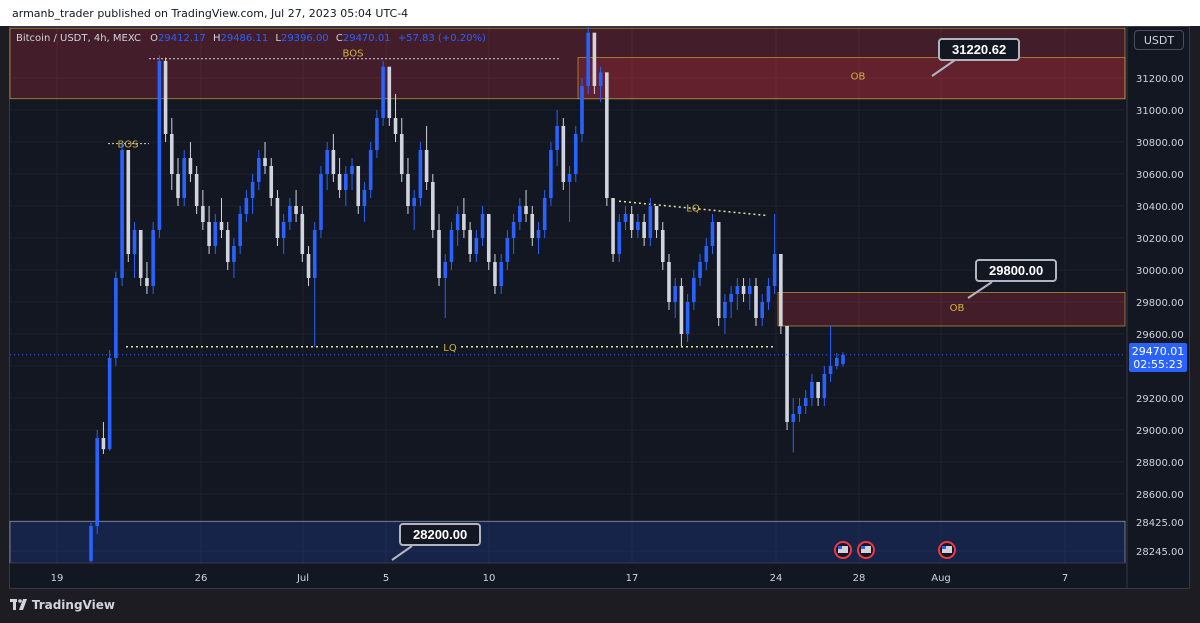  Describe the element at coordinates (216, 38) in the screenshot. I see `high-label: H` at that location.